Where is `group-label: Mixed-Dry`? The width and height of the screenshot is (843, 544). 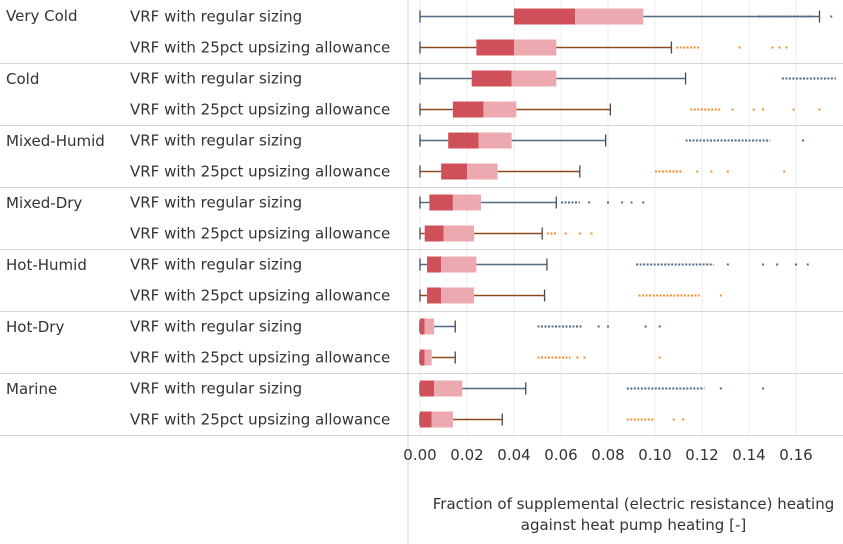
group-label: Mixed-Dry is located at coordinates (44, 203).